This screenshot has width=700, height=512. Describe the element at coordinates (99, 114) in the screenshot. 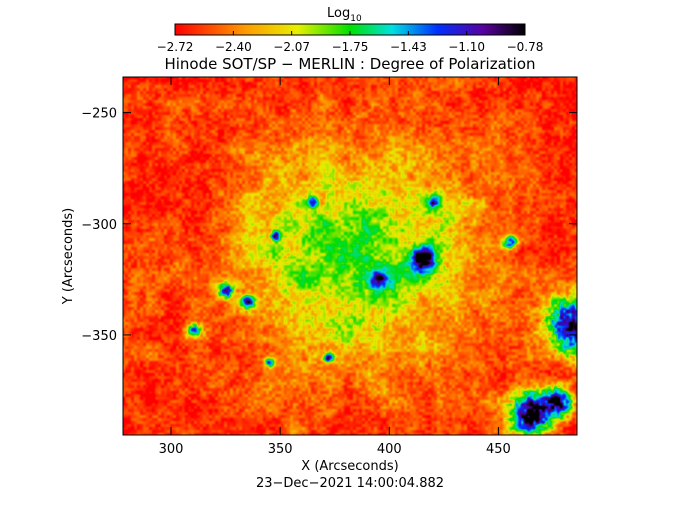

I see `y-tick-label: −250` at that location.